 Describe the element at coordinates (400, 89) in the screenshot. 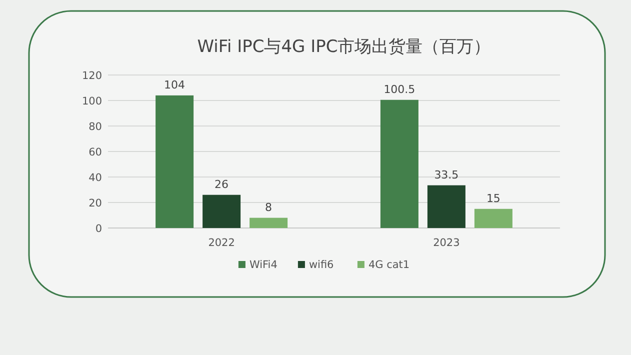

I see `data-label: 100.5` at that location.